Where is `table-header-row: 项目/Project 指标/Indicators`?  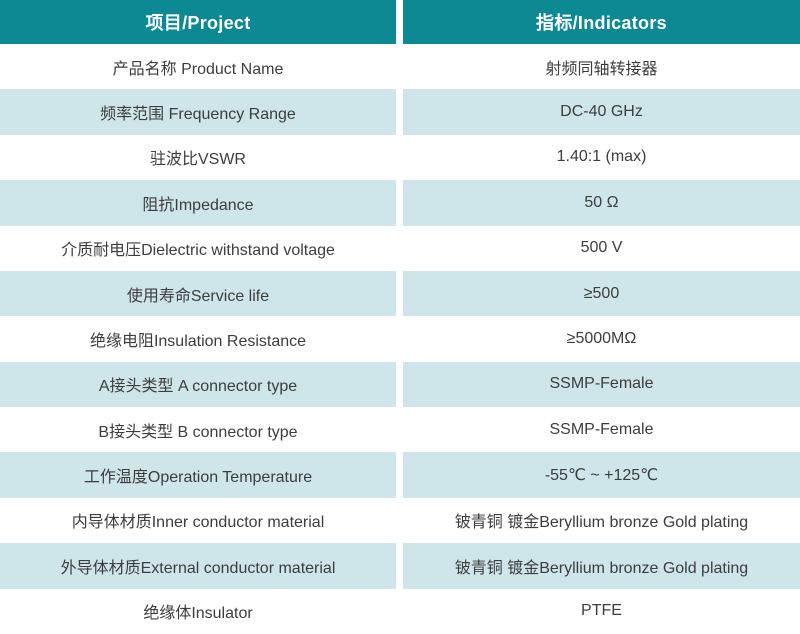 table-header-row: 项目/Project 指标/Indicators is located at coordinates (400, 22).